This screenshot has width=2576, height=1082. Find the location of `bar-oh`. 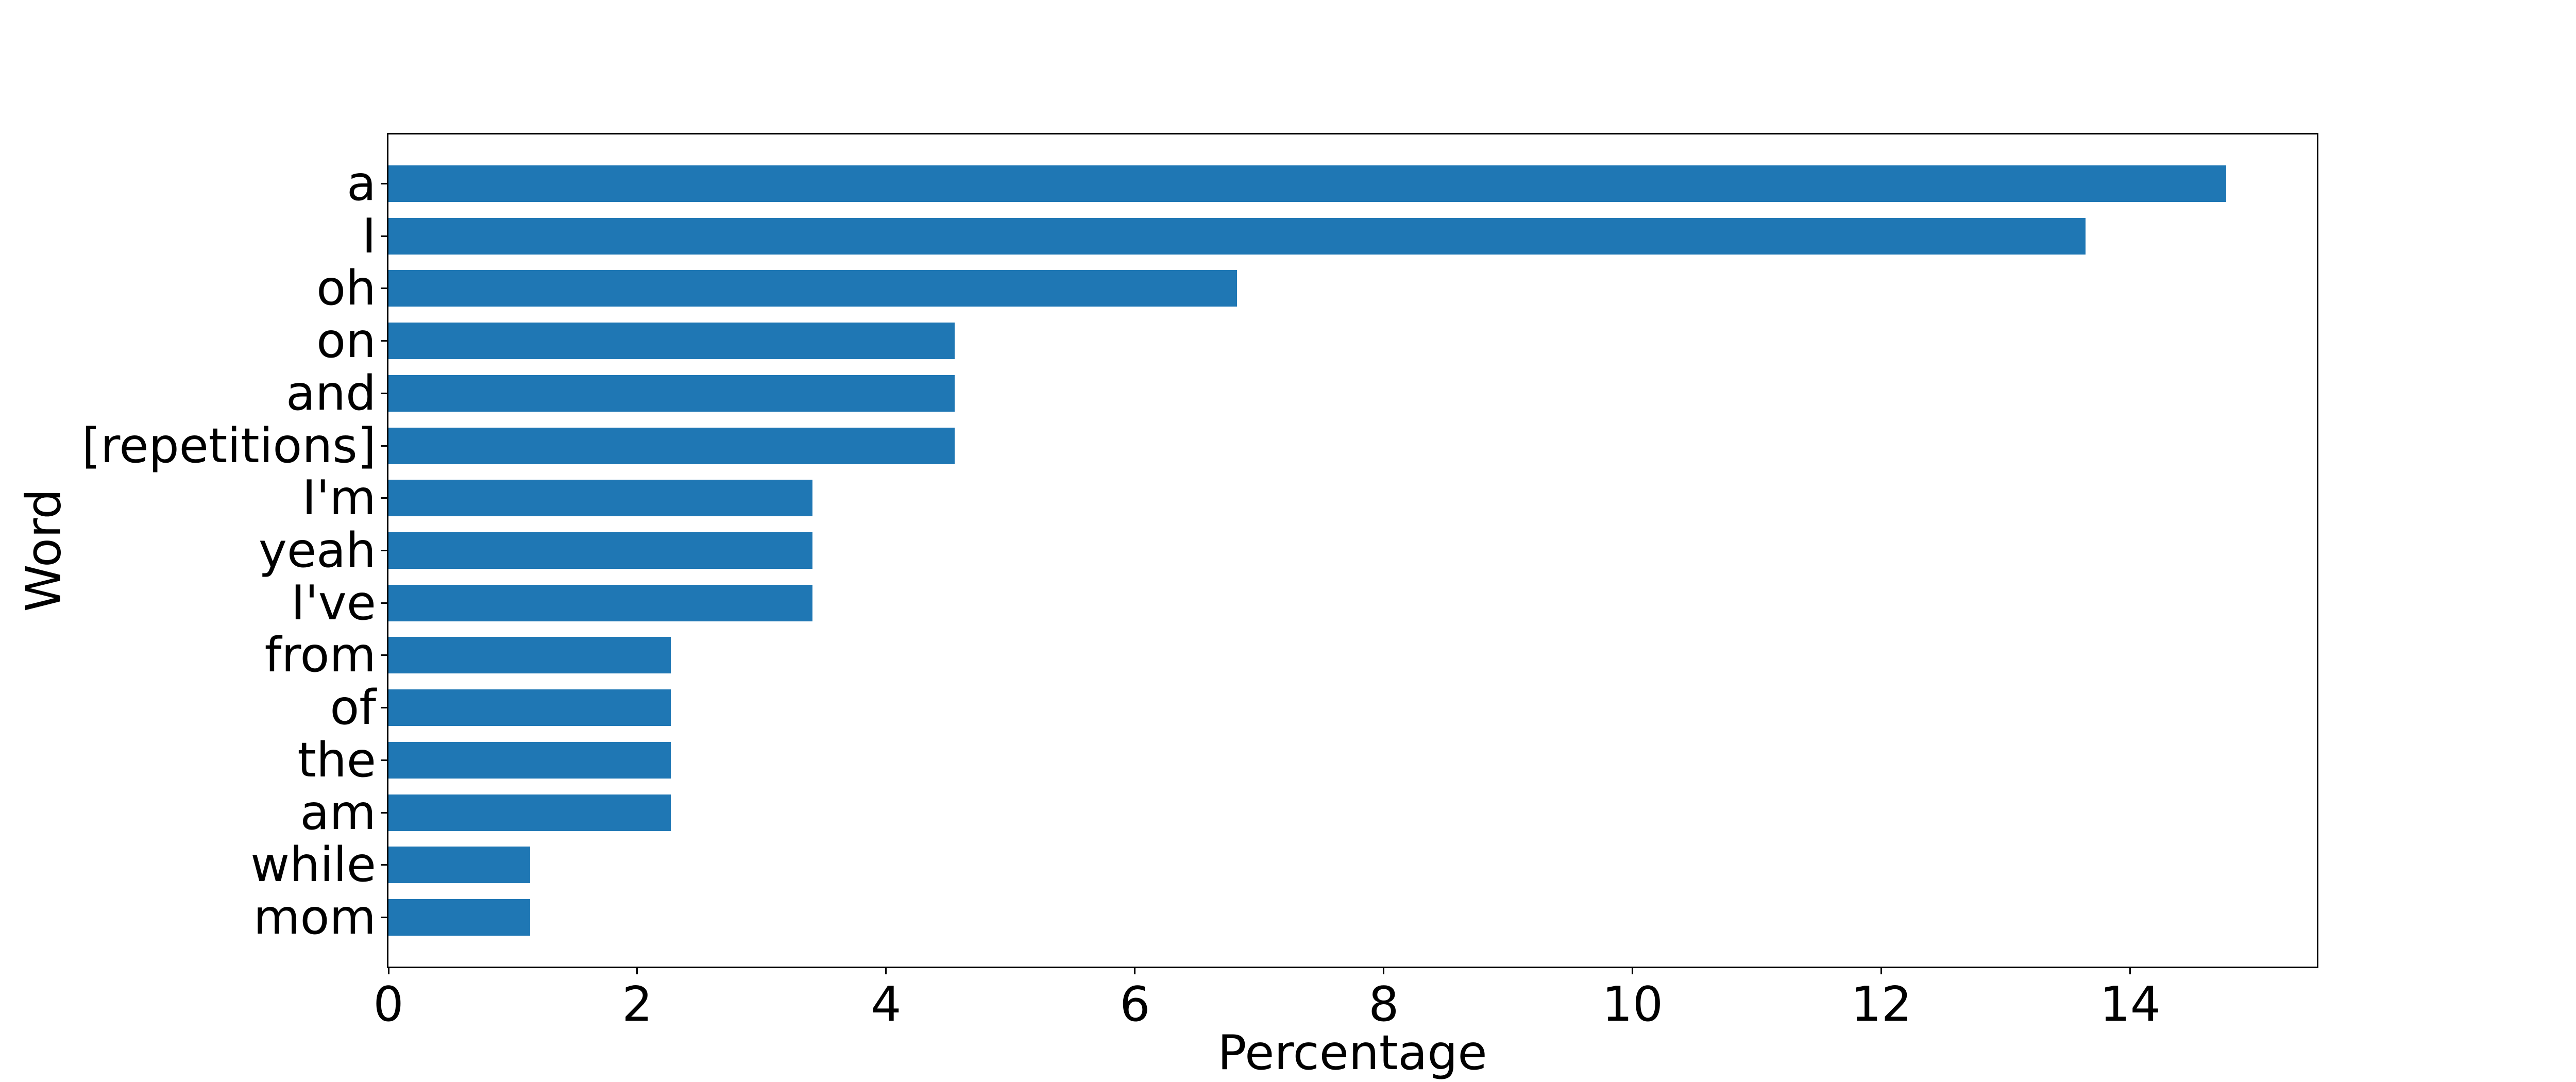

bar-oh is located at coordinates (812, 288).